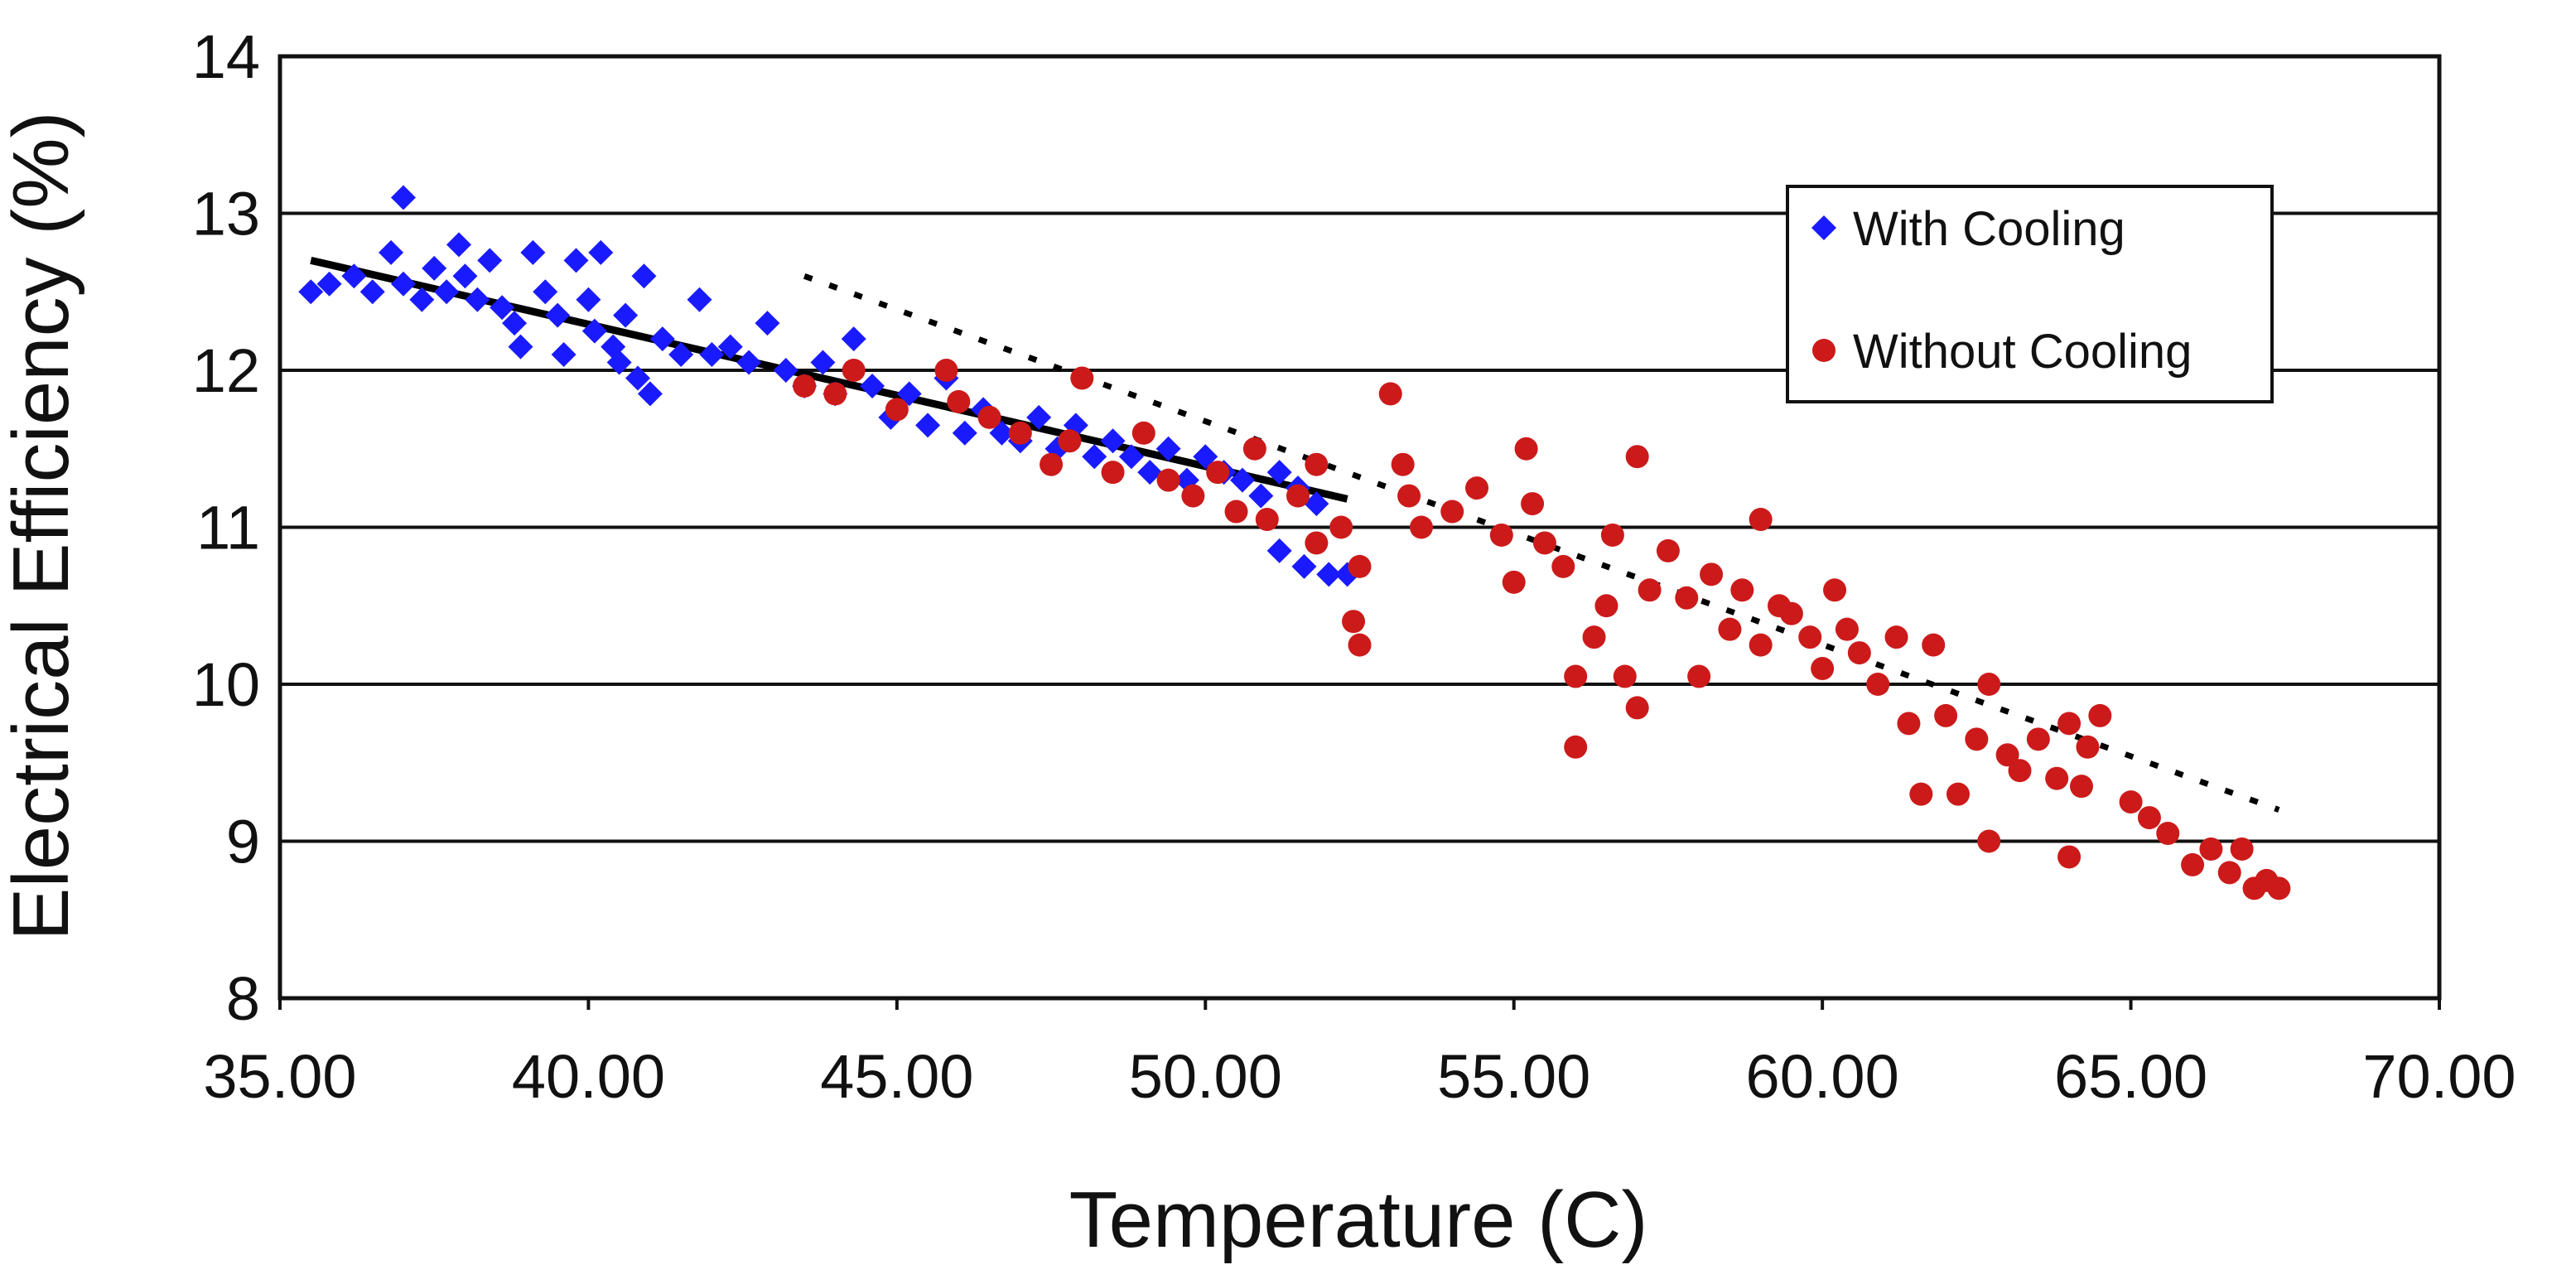  Describe the element at coordinates (226, 684) in the screenshot. I see `y-tick-label: 10` at that location.